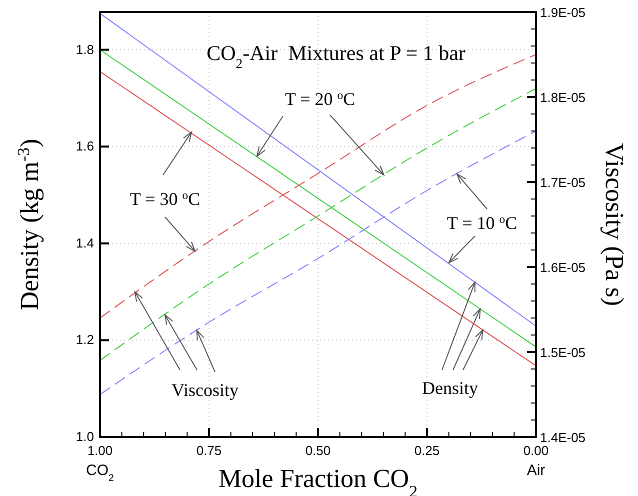 This screenshot has height=496, width=638. I want to click on x-tick-label: 1.00, so click(100, 450).